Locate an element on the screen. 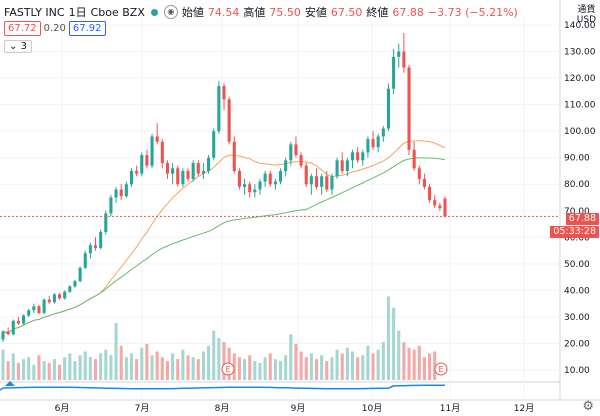 Image resolution: width=600 pixels, height=416 pixels. ask-button: 67.92 is located at coordinates (87, 28).